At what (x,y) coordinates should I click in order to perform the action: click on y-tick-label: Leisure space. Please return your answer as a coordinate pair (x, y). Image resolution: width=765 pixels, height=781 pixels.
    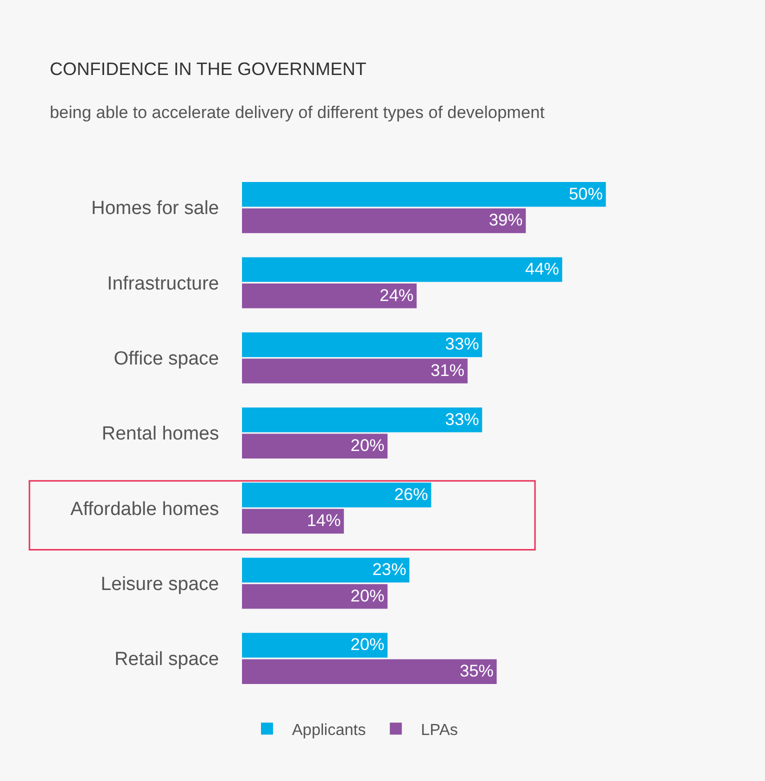
    Looking at the image, I should click on (159, 584).